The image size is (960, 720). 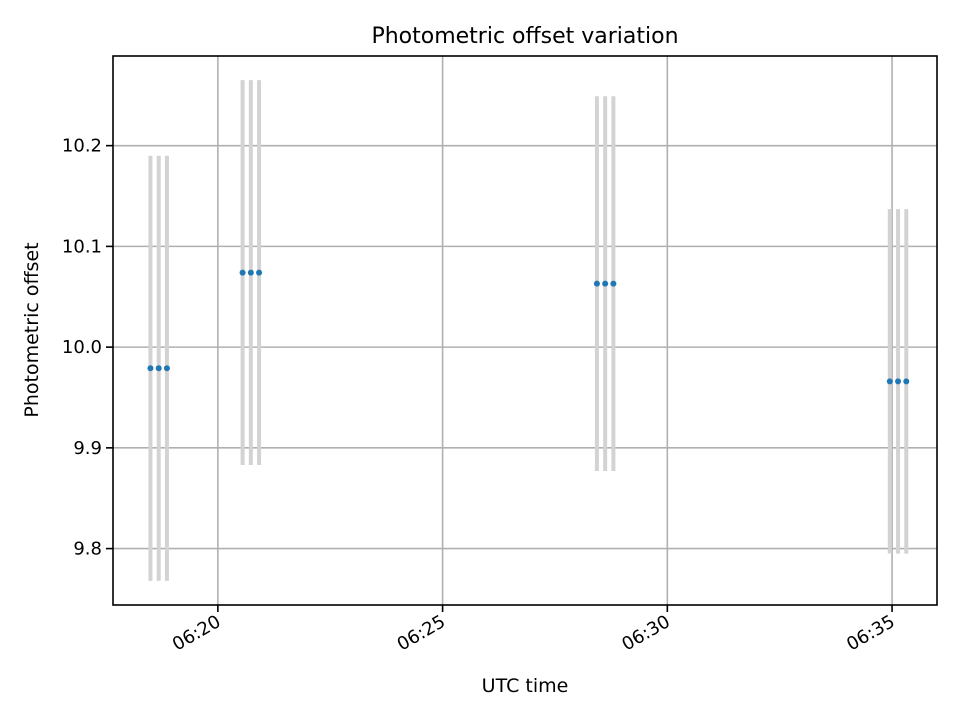 What do you see at coordinates (196, 633) in the screenshot?
I see `x-tick-label: 06:20` at bounding box center [196, 633].